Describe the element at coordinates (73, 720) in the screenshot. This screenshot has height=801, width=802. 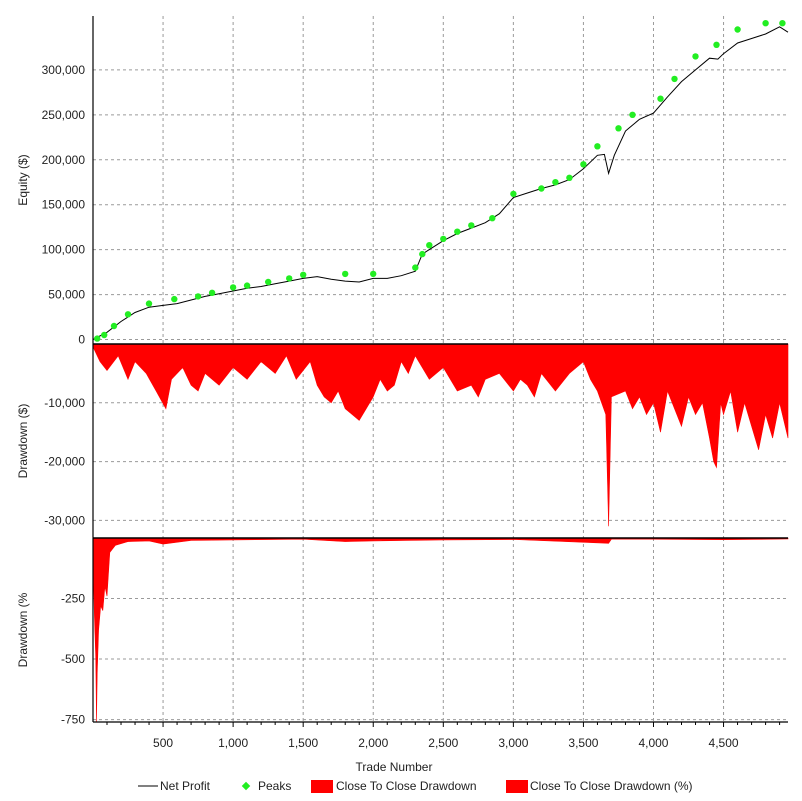
I see `y-tick-label: -750` at that location.